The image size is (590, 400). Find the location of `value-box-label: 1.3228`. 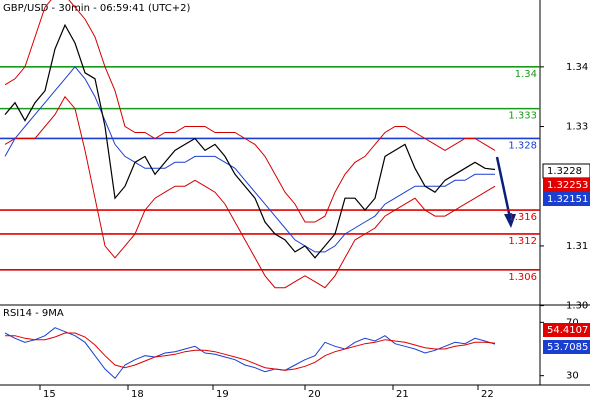

value-box-label: 1.3228 is located at coordinates (564, 171).